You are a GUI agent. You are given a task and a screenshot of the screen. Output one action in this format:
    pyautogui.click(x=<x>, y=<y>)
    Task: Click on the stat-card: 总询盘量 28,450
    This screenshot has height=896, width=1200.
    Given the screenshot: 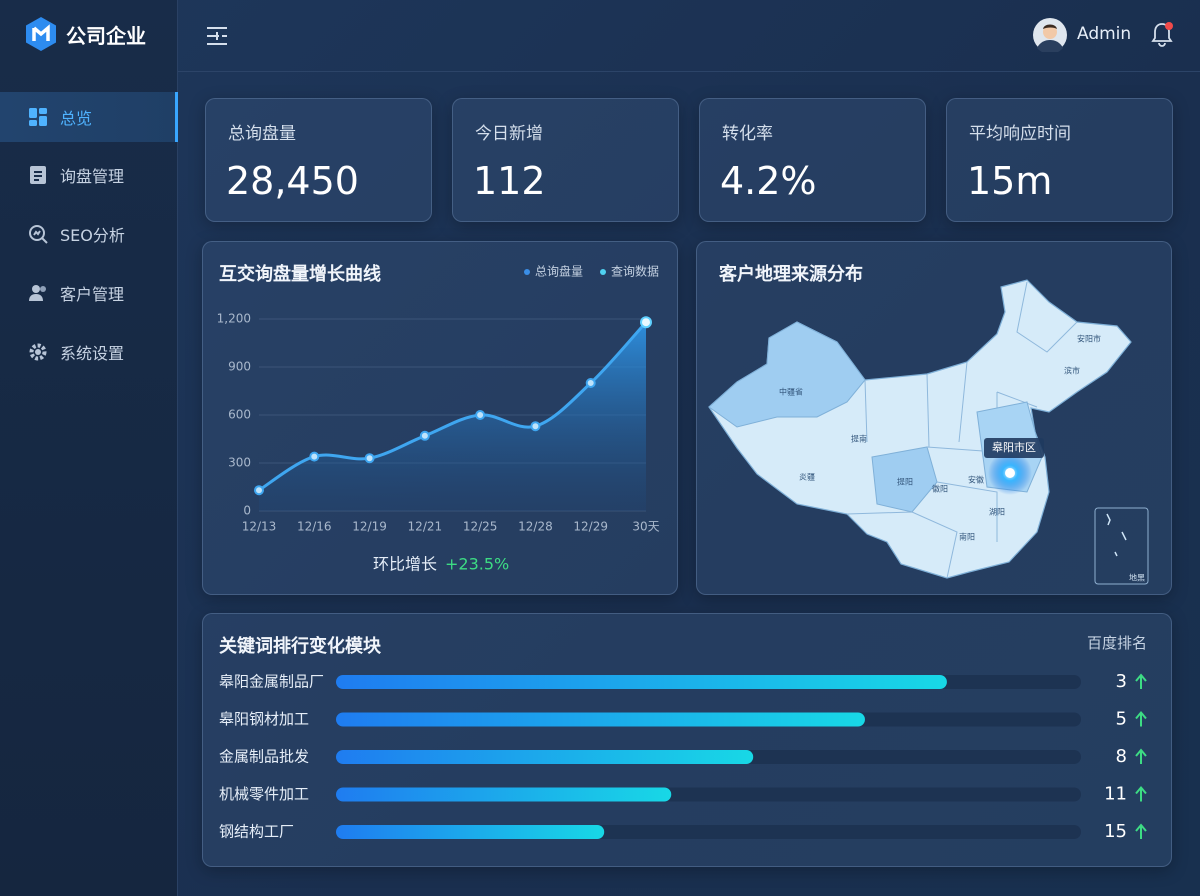 What is the action you would take?
    pyautogui.click(x=318, y=160)
    